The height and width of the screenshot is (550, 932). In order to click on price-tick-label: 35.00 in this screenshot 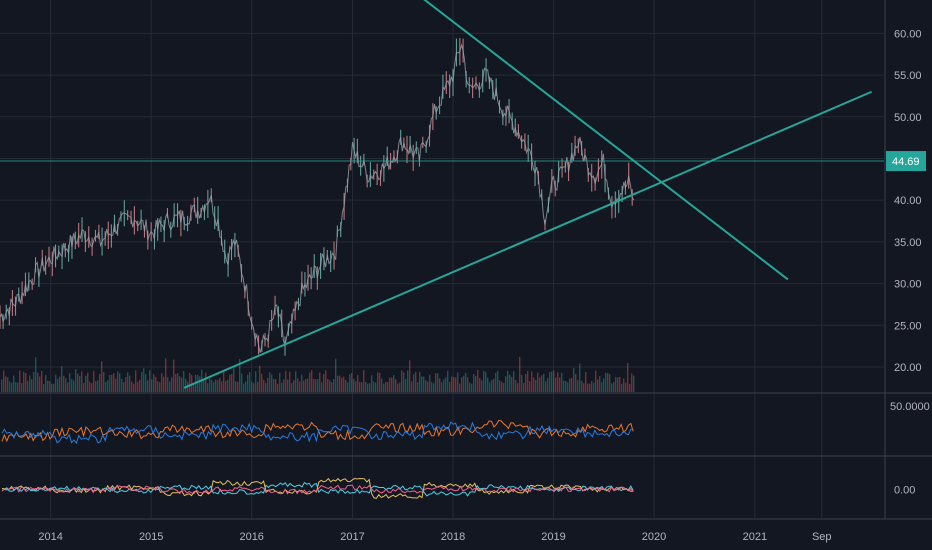, I will do `click(908, 243)`.